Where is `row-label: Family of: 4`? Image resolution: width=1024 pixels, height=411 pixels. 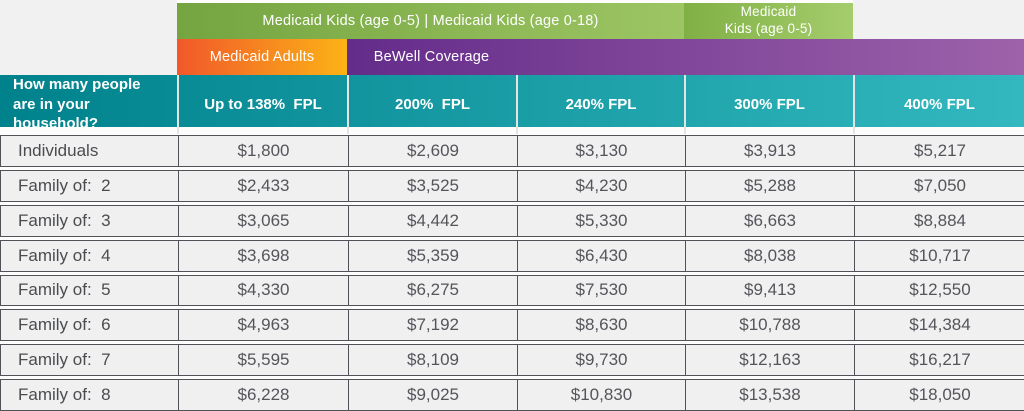
row-label: Family of: 4 is located at coordinates (89, 255).